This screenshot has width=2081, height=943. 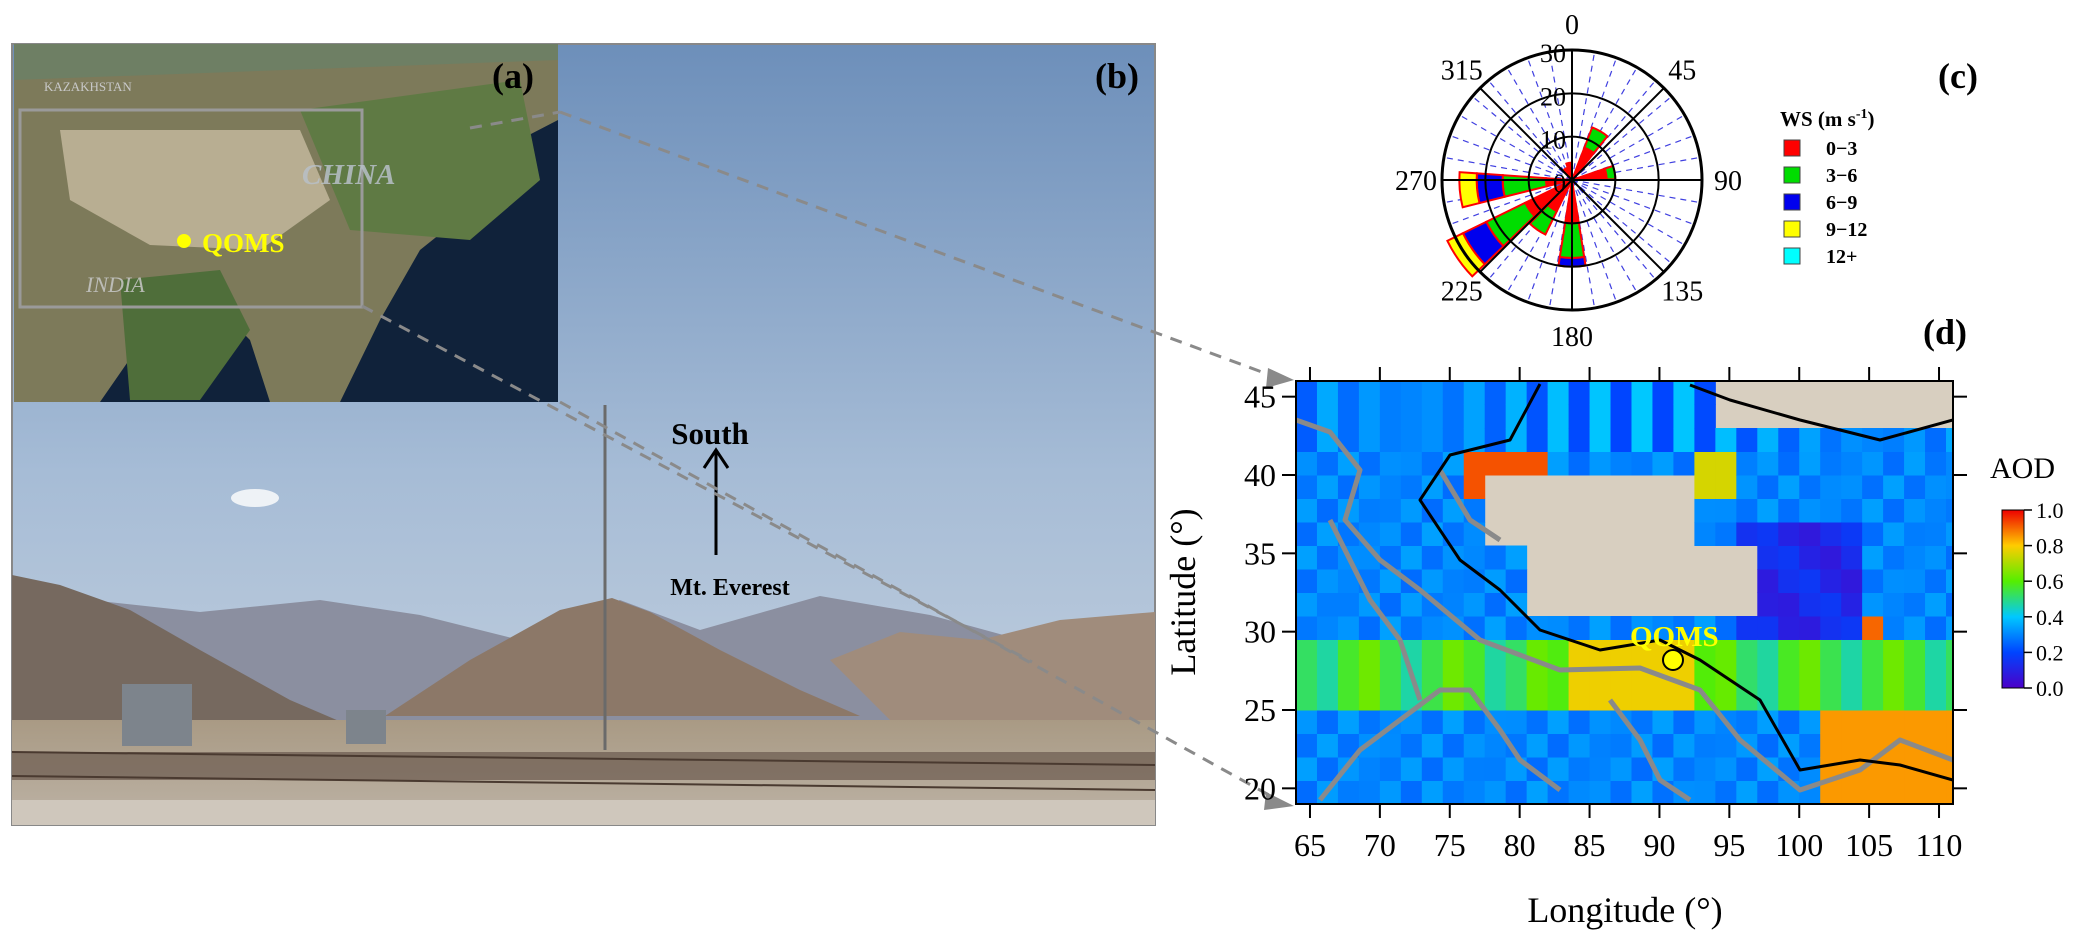 What do you see at coordinates (1673, 660) in the screenshot?
I see `qoms-marker-map` at bounding box center [1673, 660].